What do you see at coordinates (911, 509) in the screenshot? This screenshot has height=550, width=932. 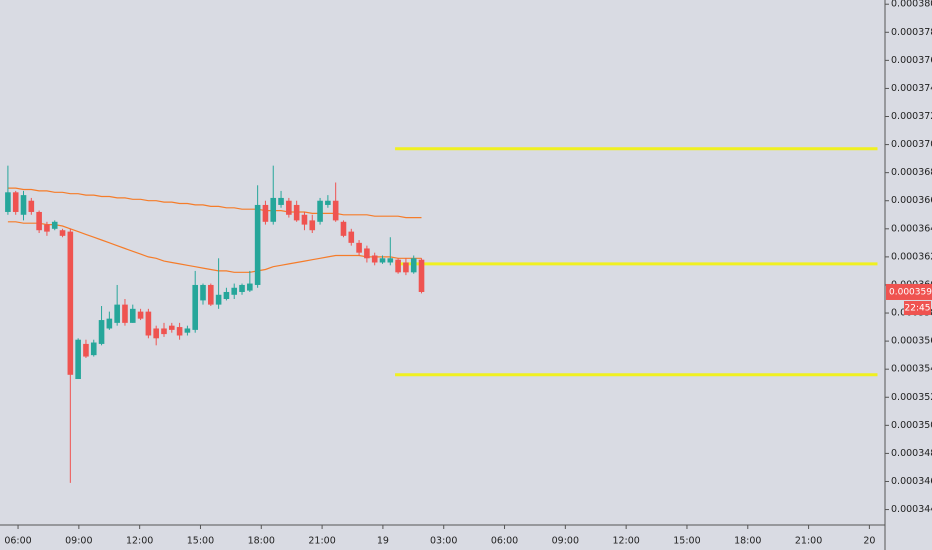 I see `y-tick-label: 0.0003440` at bounding box center [911, 509].